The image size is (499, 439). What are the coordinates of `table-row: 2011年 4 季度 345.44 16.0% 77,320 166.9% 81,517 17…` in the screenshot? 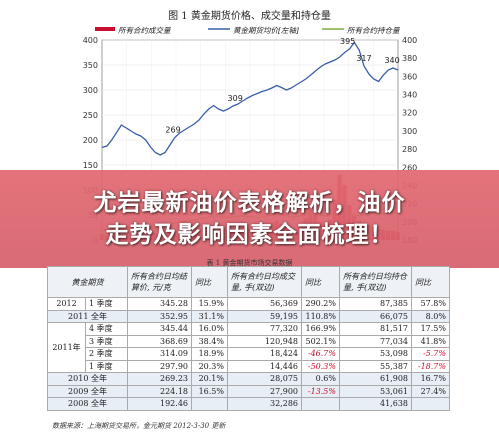 It's located at (248, 347).